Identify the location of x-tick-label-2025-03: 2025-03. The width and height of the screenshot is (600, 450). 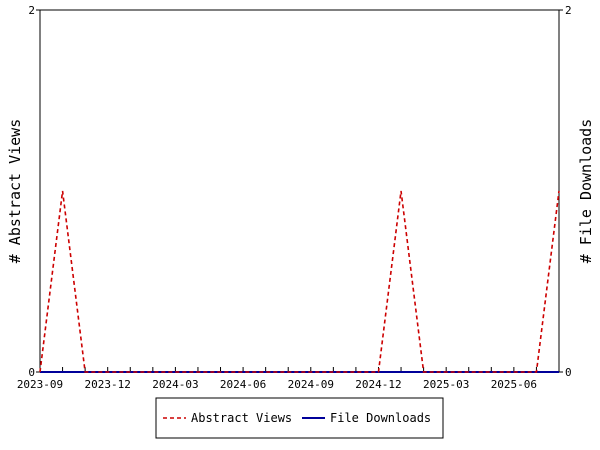
(446, 384).